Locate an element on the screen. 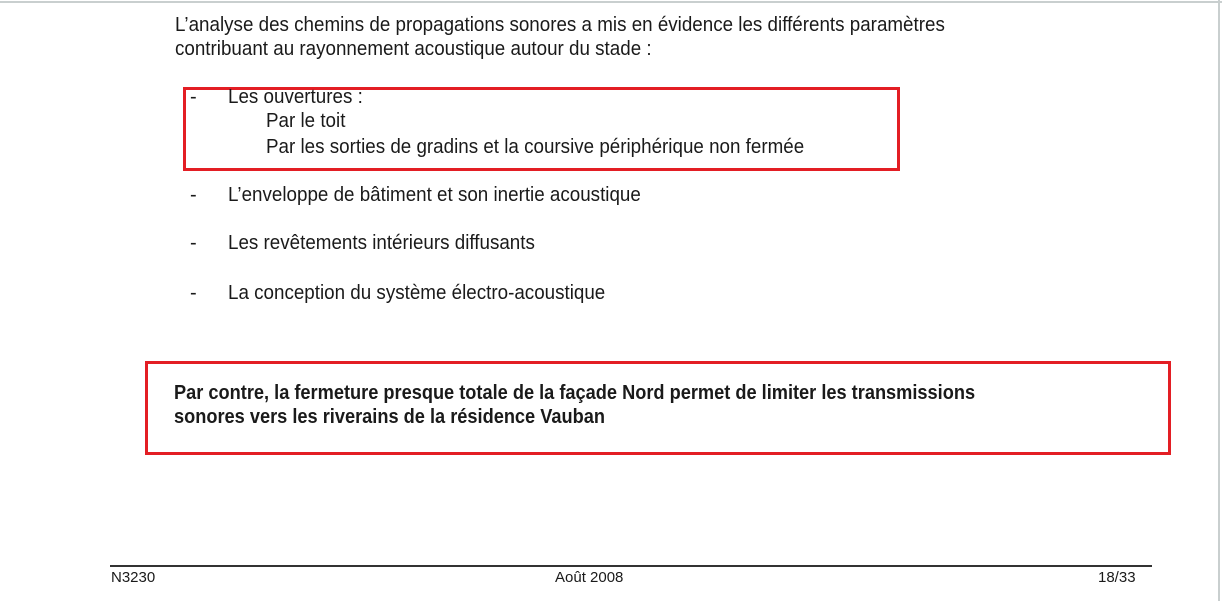 This screenshot has height=601, width=1222. footer-reference: N3230 is located at coordinates (133, 577).